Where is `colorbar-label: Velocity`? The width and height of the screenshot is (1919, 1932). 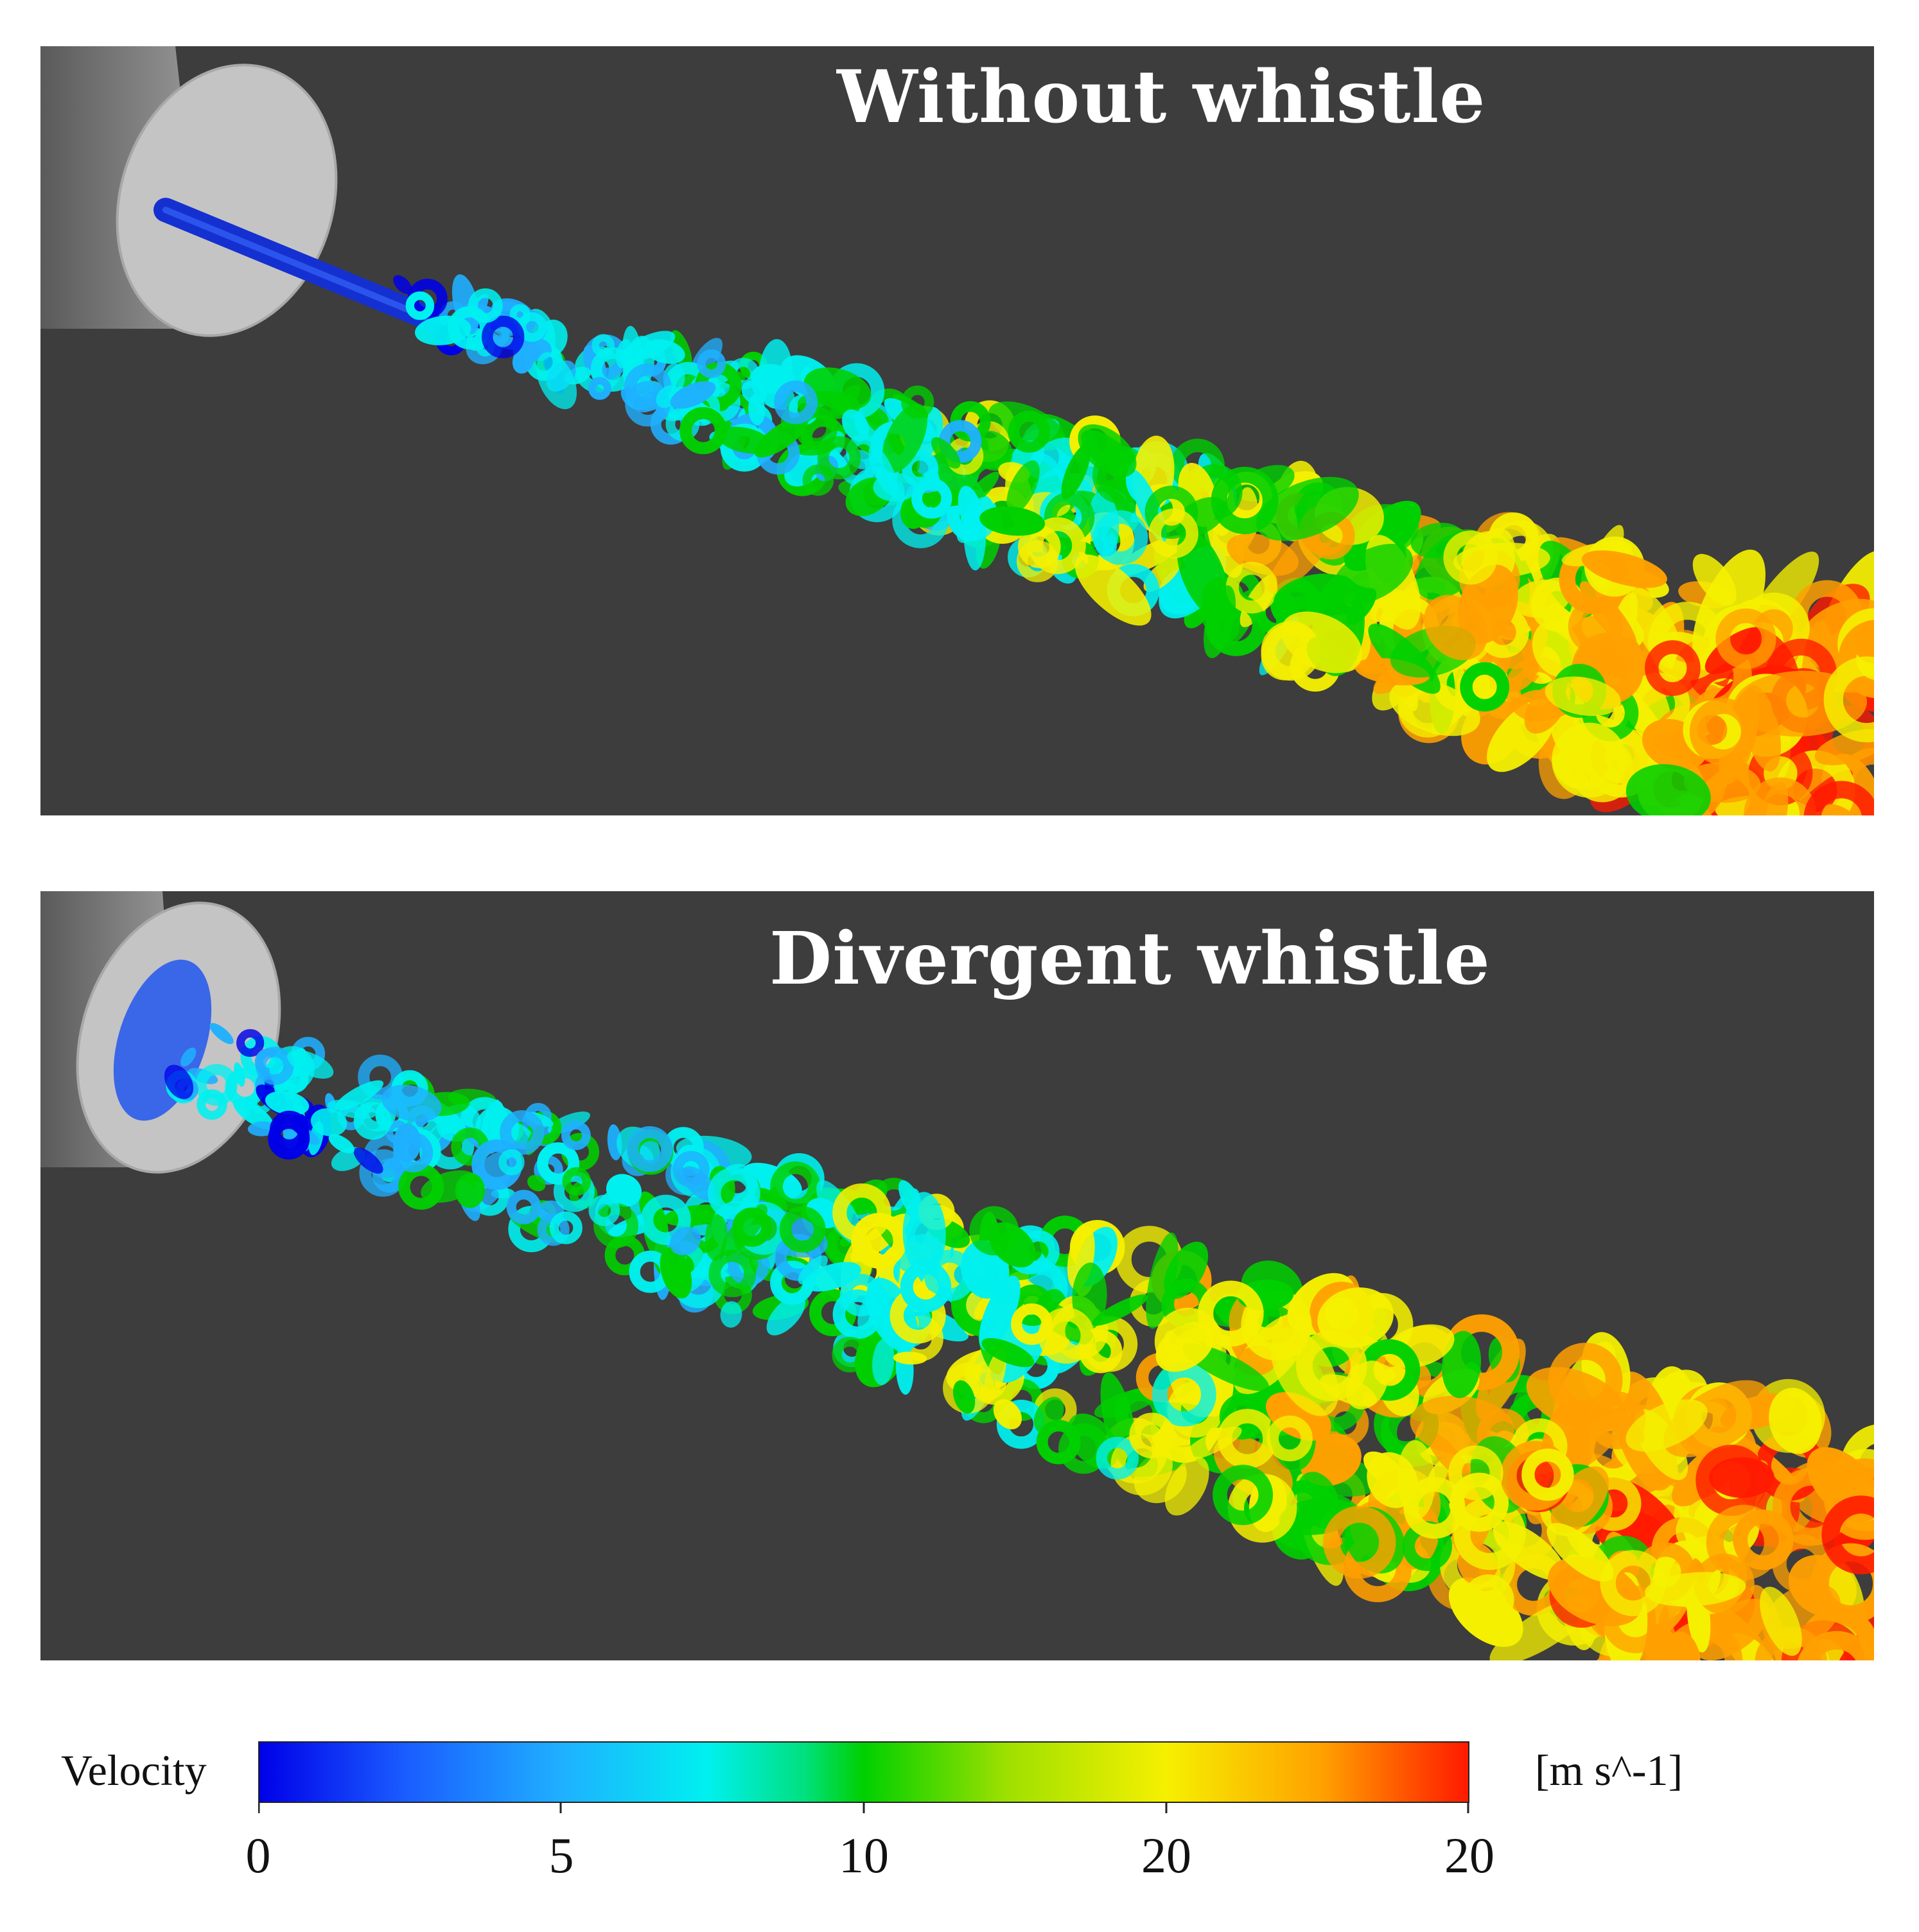 colorbar-label: Velocity is located at coordinates (134, 1770).